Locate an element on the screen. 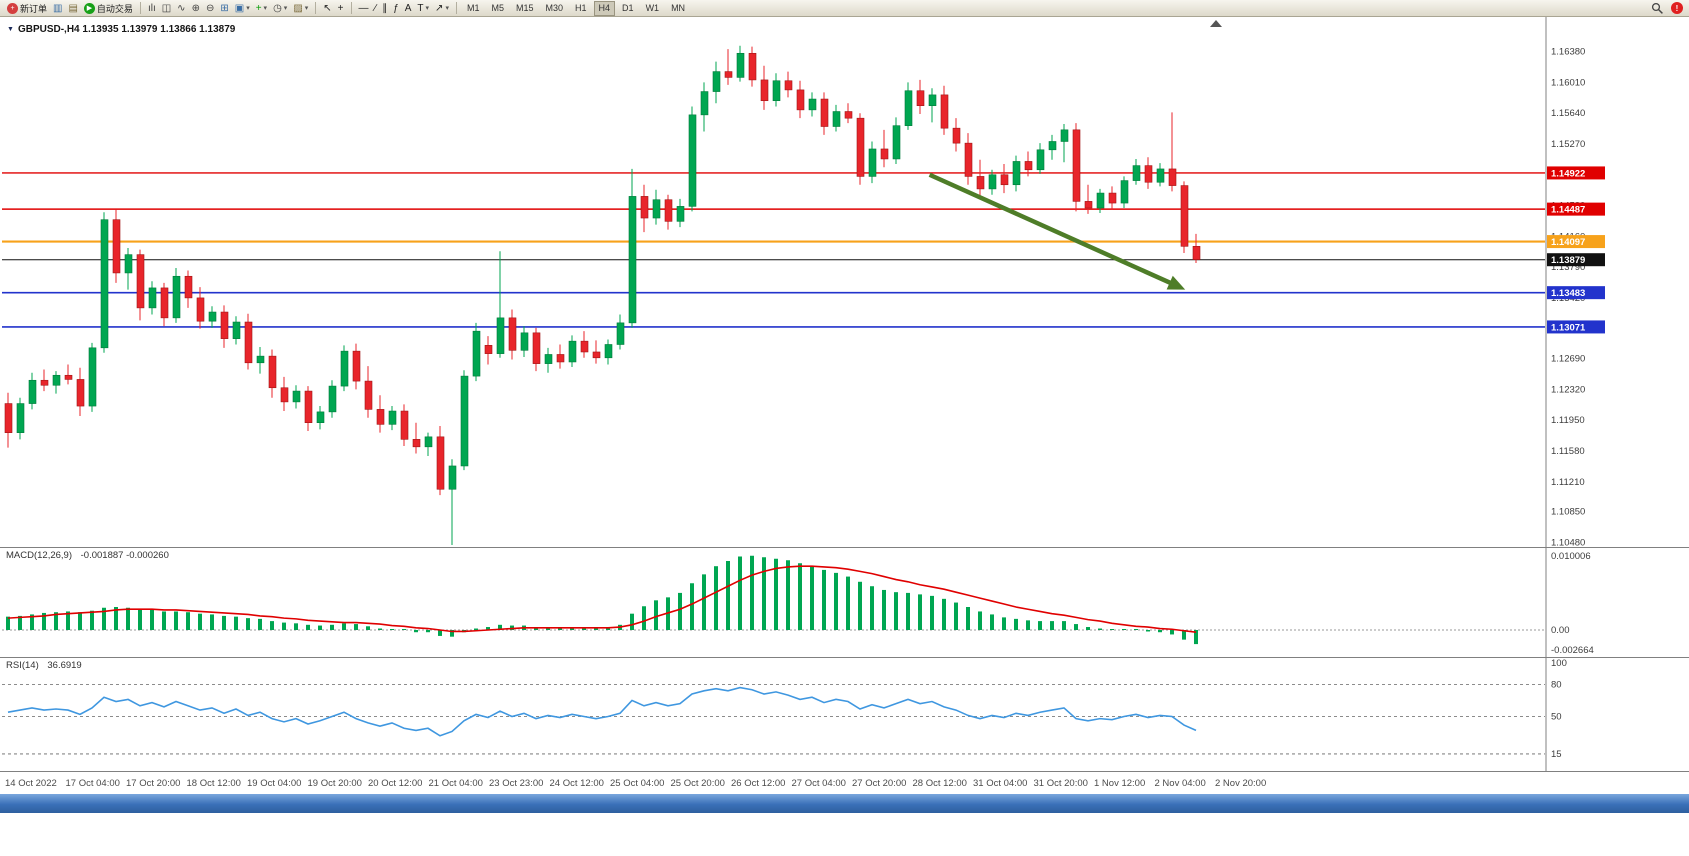  trend-arrow-head is located at coordinates (1176, 282).